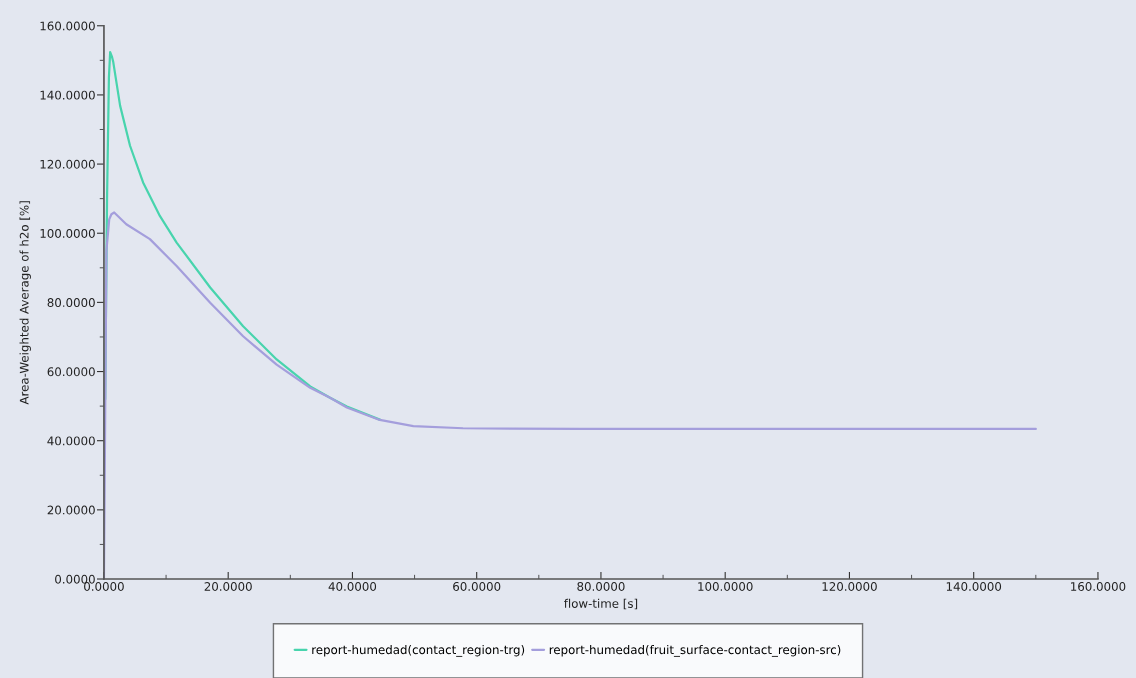 Image resolution: width=1136 pixels, height=678 pixels. What do you see at coordinates (695, 651) in the screenshot?
I see `legend-label: report-humedad(fruit_surface-contact_region-src)` at bounding box center [695, 651].